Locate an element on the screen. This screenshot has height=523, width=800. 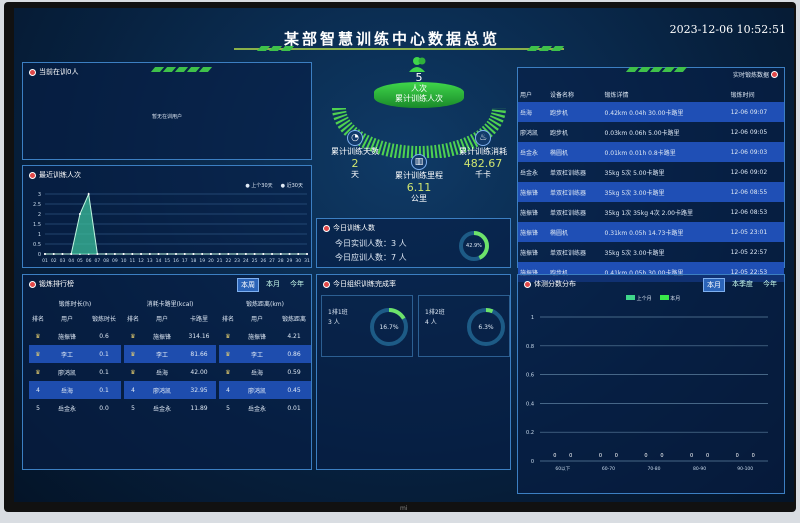
empty-message: 暂无在训用户 is located at coordinates (166, 117).